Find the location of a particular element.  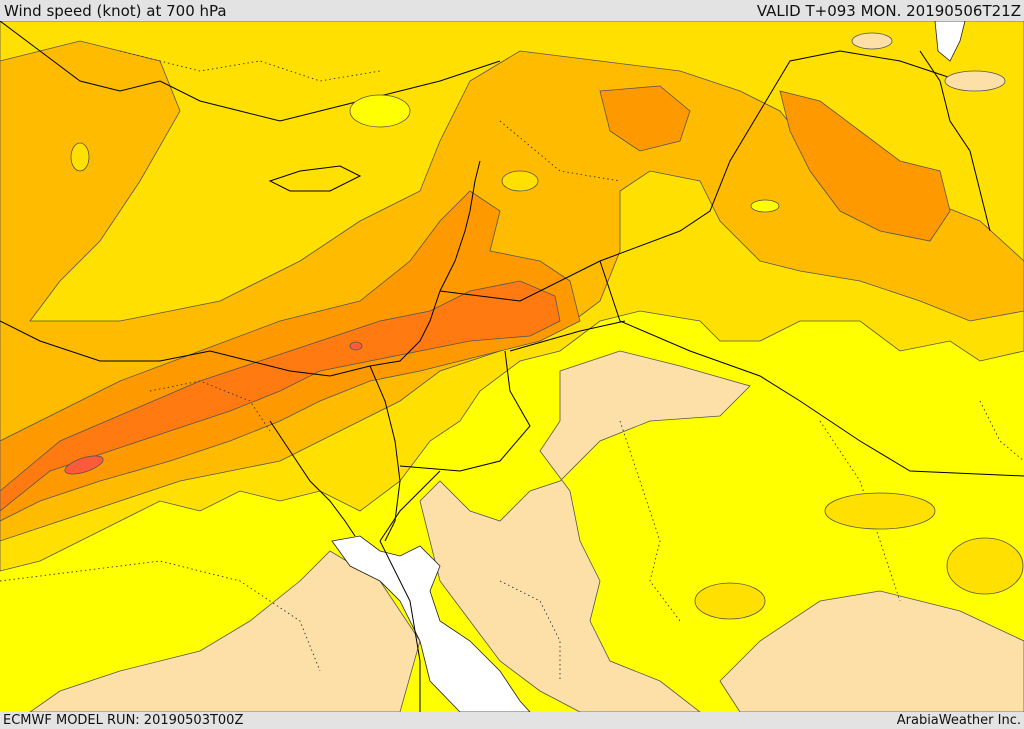

lowest-wind-zone-east is located at coordinates (871, 651).